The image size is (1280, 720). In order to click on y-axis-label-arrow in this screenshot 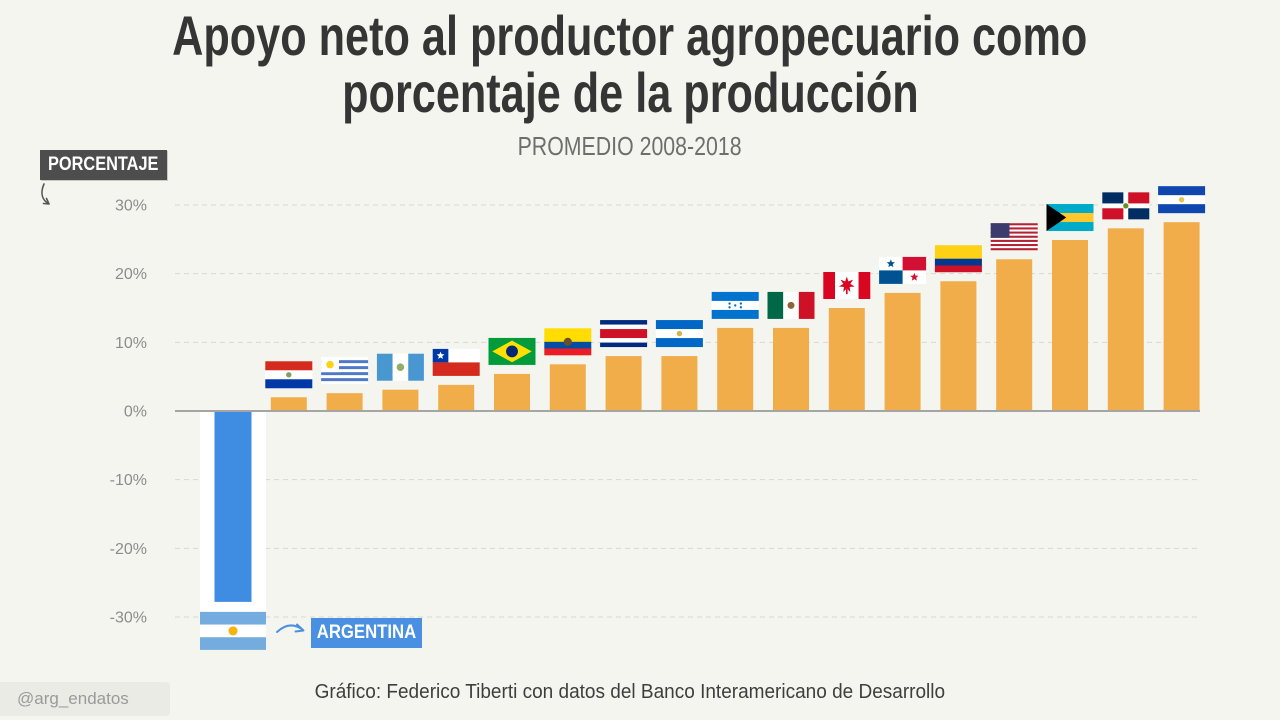, I will do `click(45, 194)`.